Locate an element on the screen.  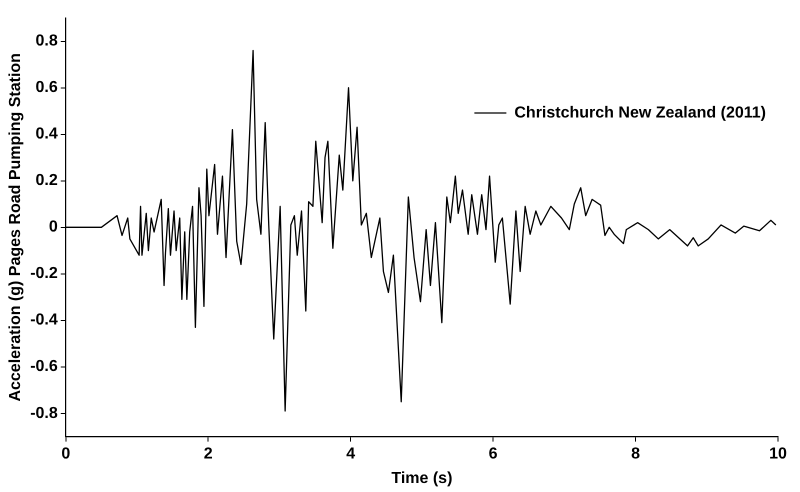
y-tick-label: 0.2 is located at coordinates (47, 181).